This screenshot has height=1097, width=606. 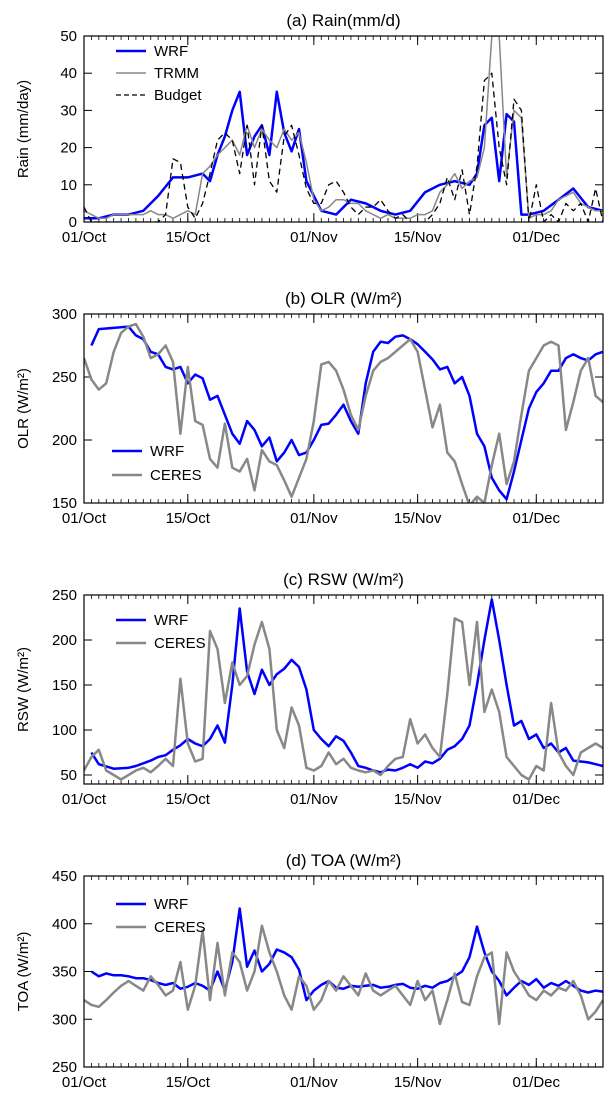 What do you see at coordinates (343, 20) in the screenshot?
I see `panel-title: (a) Rain(mm/d)` at bounding box center [343, 20].